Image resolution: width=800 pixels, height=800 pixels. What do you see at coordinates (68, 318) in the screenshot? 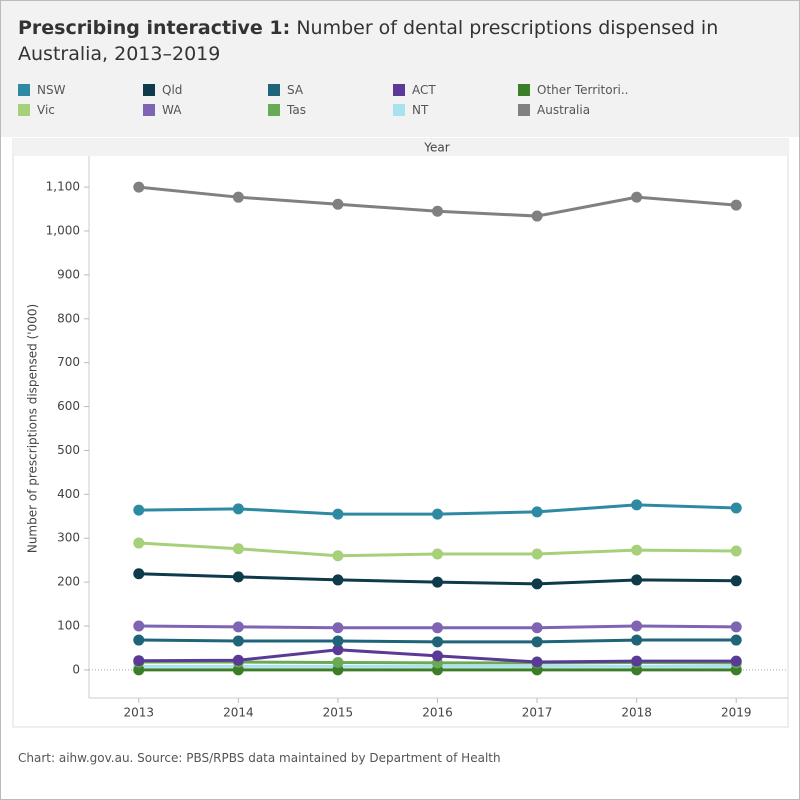
I see `y-tick-label: 800` at bounding box center [68, 318].